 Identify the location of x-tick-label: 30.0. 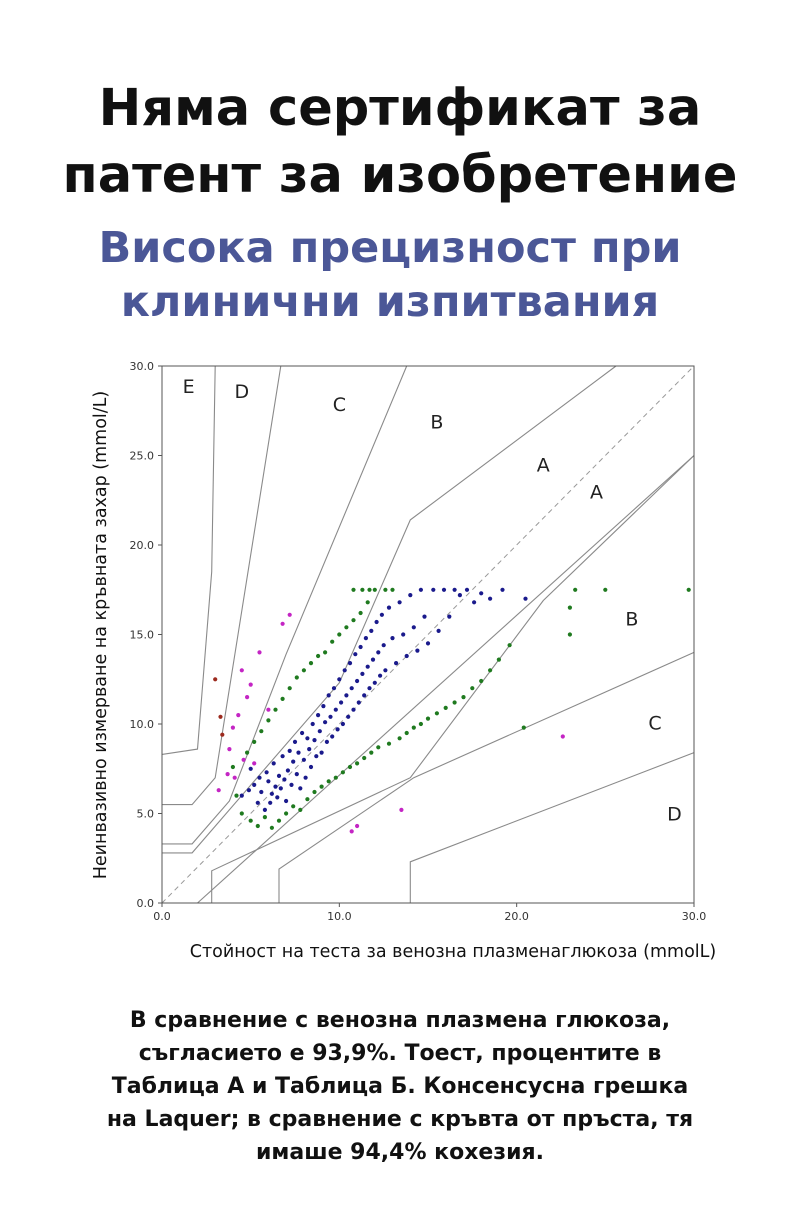
(694, 916).